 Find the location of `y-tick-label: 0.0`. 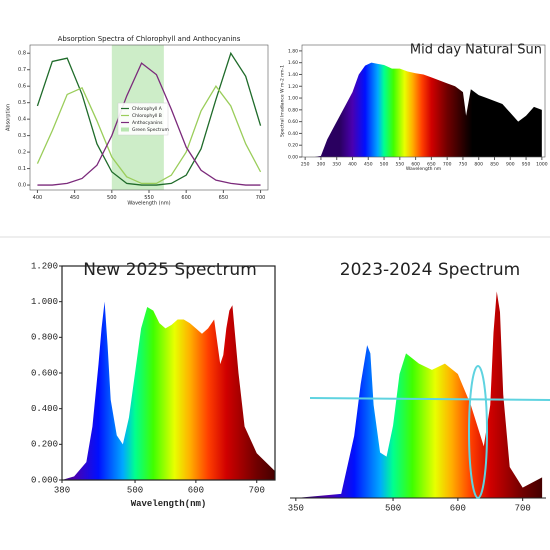

y-tick-label: 0.0 is located at coordinates (22, 186).